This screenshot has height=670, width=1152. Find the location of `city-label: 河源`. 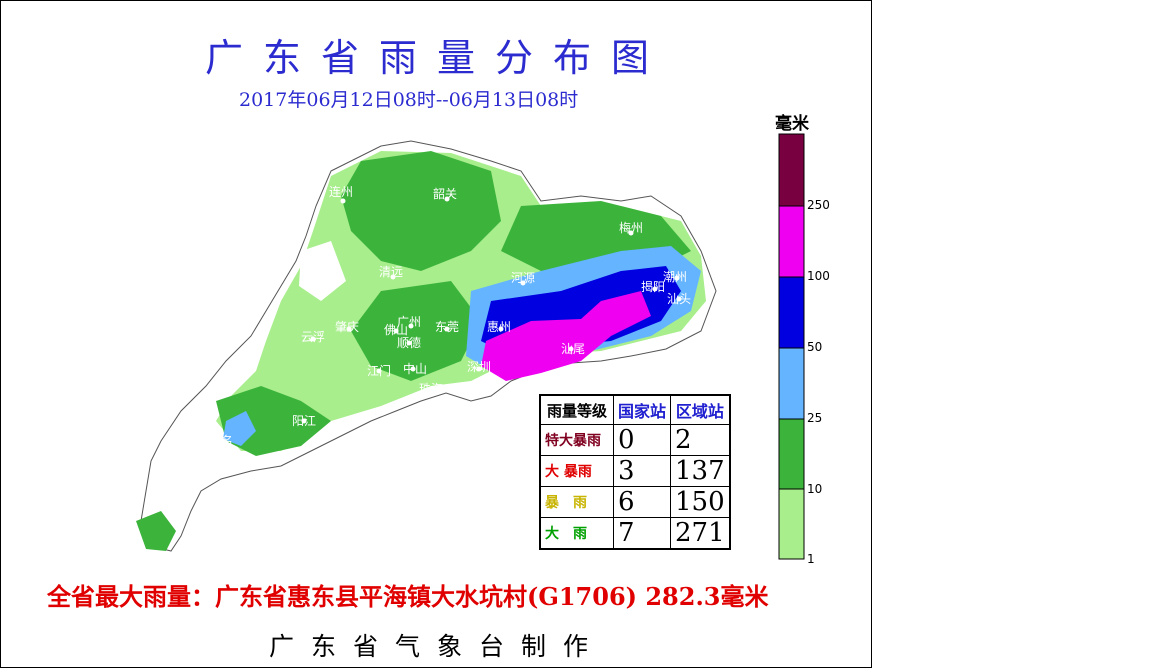

city-label: 河源 is located at coordinates (523, 278).